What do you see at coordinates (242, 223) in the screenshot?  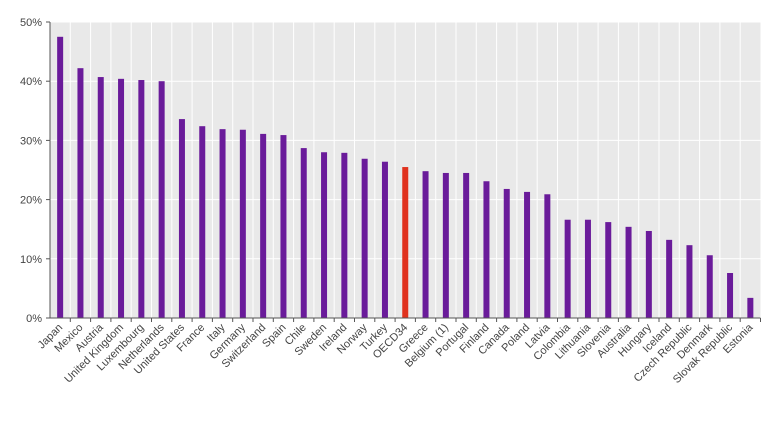 I see `bar-germany` at bounding box center [242, 223].